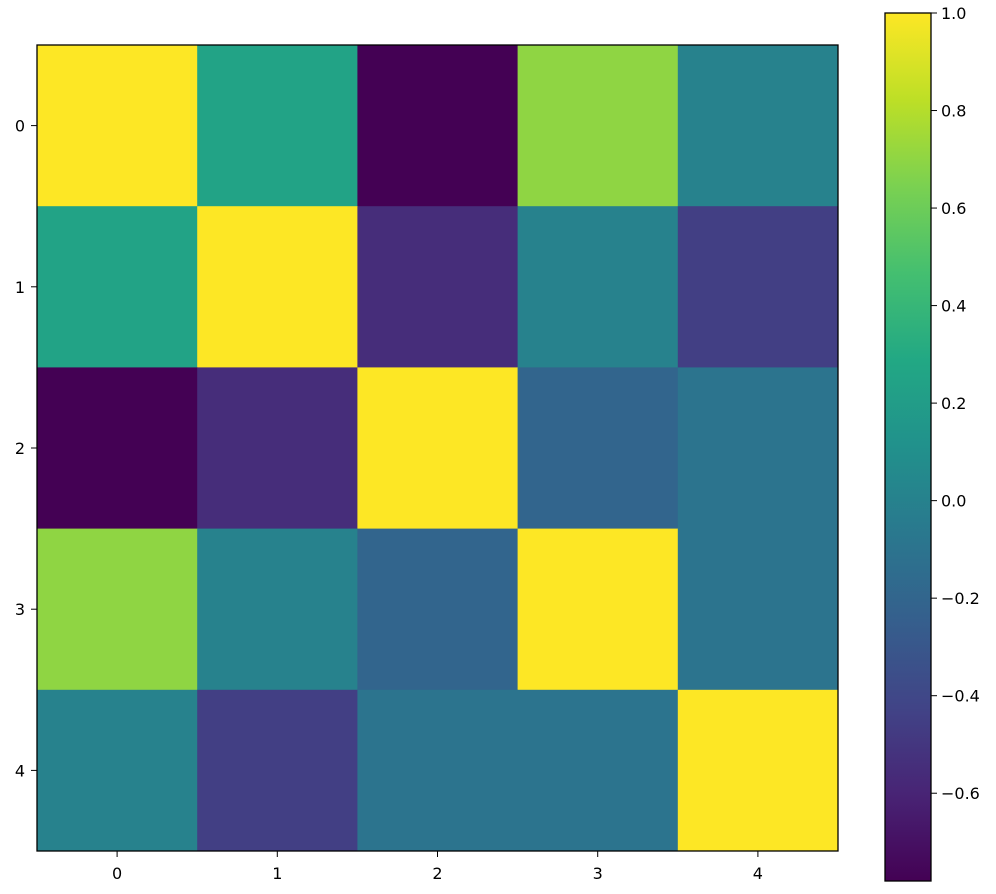  I want to click on y-tick-label: 1, so click(20, 287).